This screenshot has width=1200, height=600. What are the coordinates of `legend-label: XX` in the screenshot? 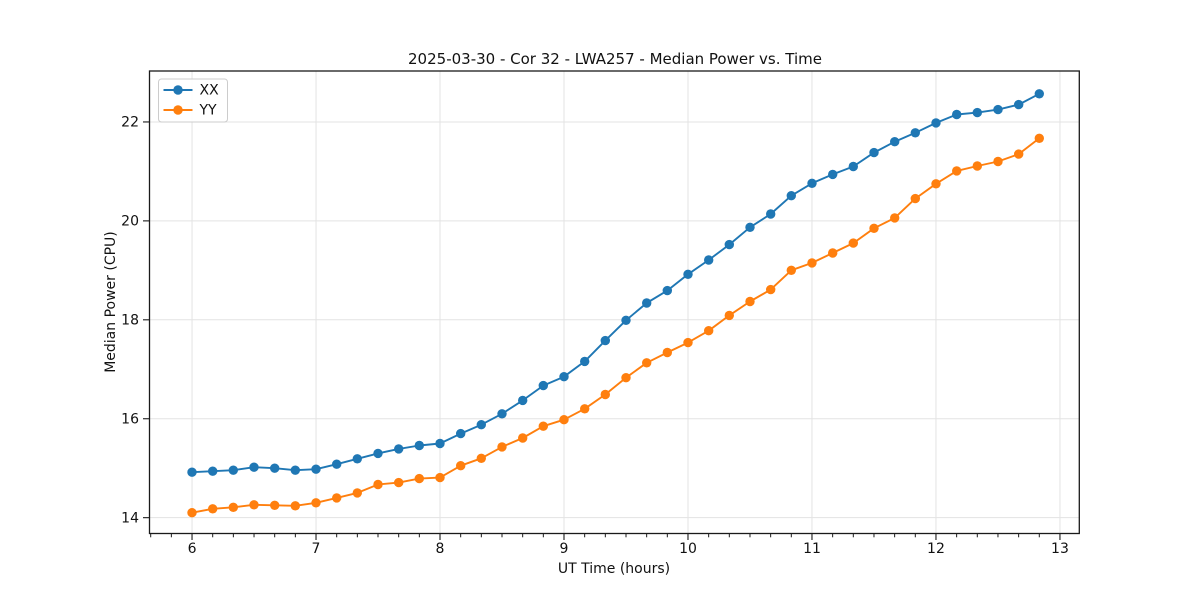 It's located at (210, 91).